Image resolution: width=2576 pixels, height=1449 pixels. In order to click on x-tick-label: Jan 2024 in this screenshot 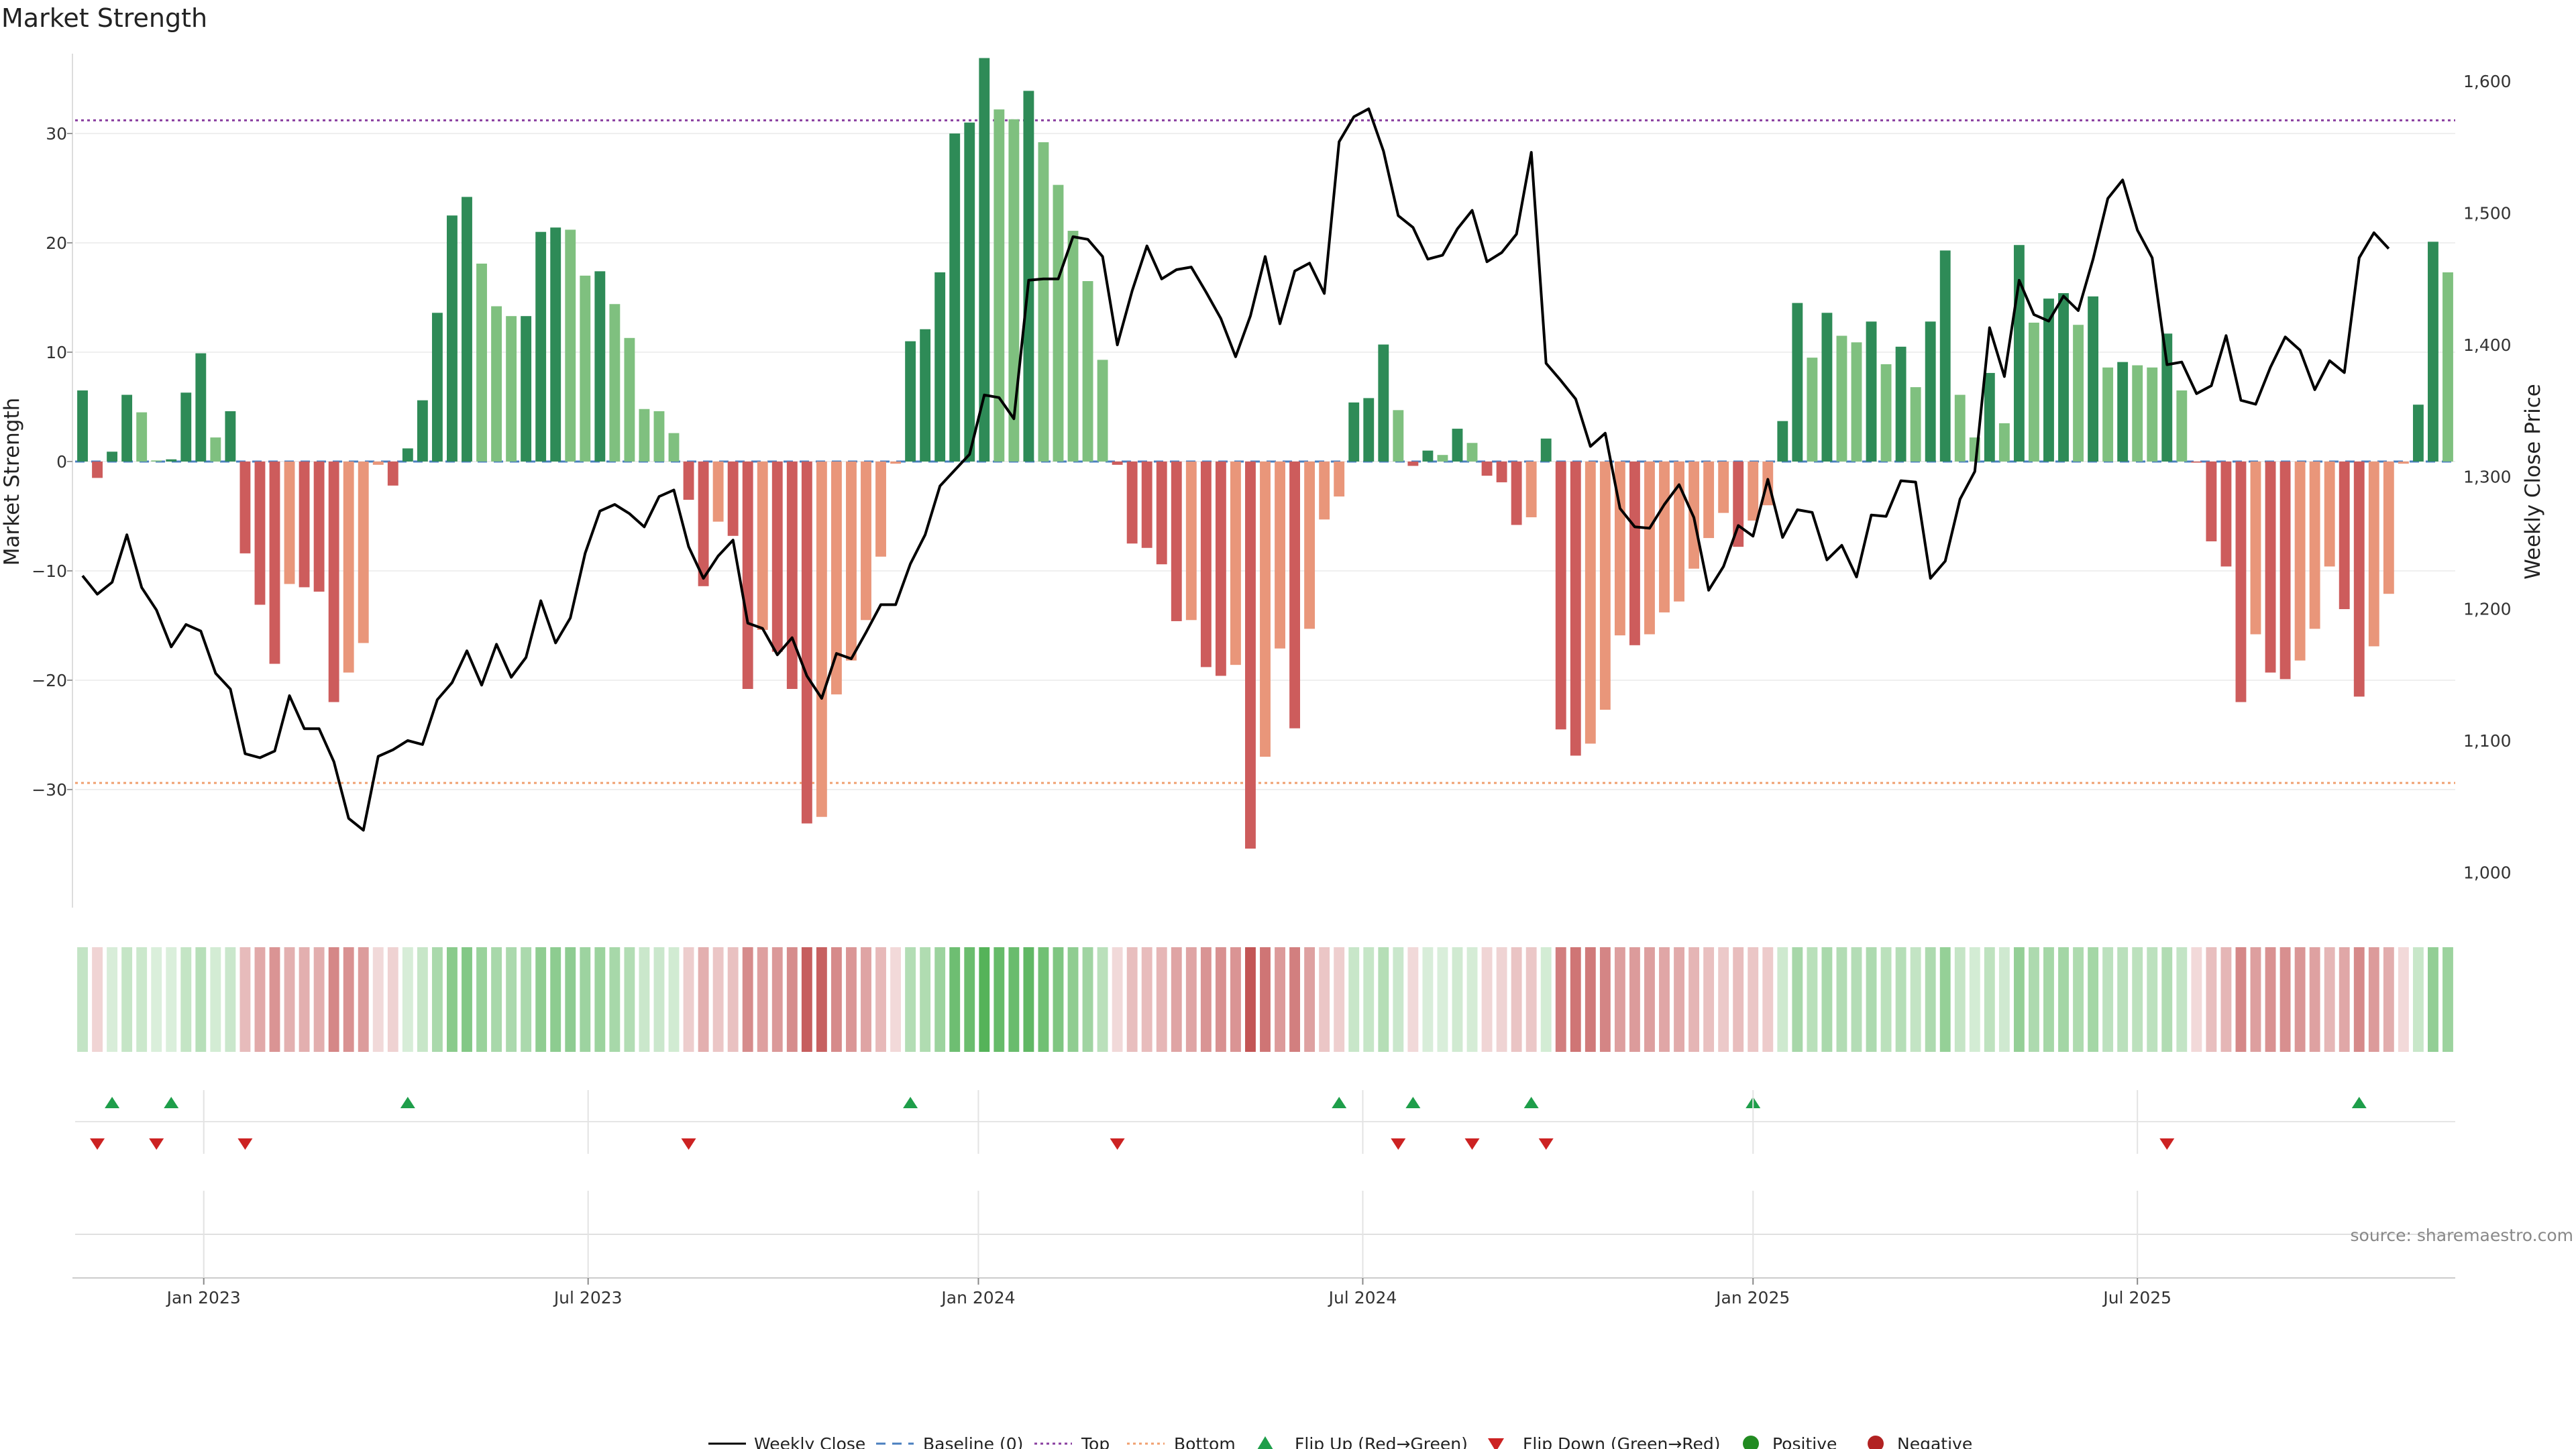, I will do `click(977, 1297)`.